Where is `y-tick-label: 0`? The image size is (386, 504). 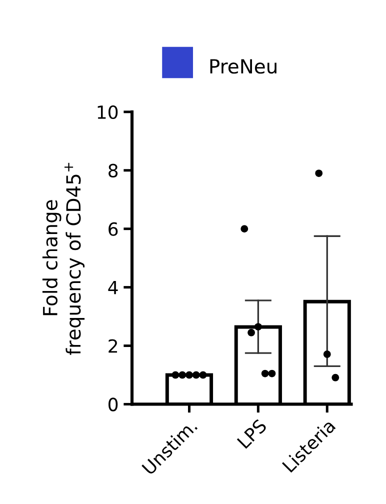
y-tick-label: 0 is located at coordinates (113, 405).